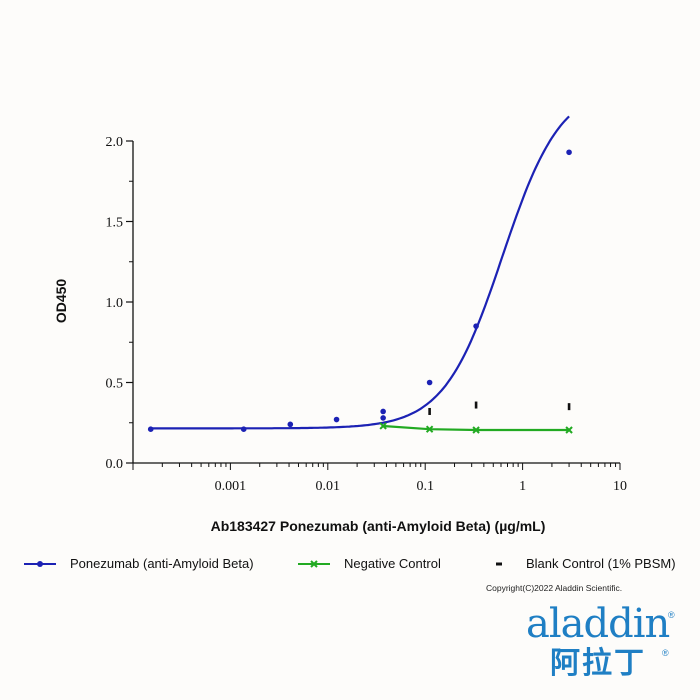 This screenshot has height=700, width=700. Describe the element at coordinates (115, 223) in the screenshot. I see `y-tick-label: 1.5` at that location.